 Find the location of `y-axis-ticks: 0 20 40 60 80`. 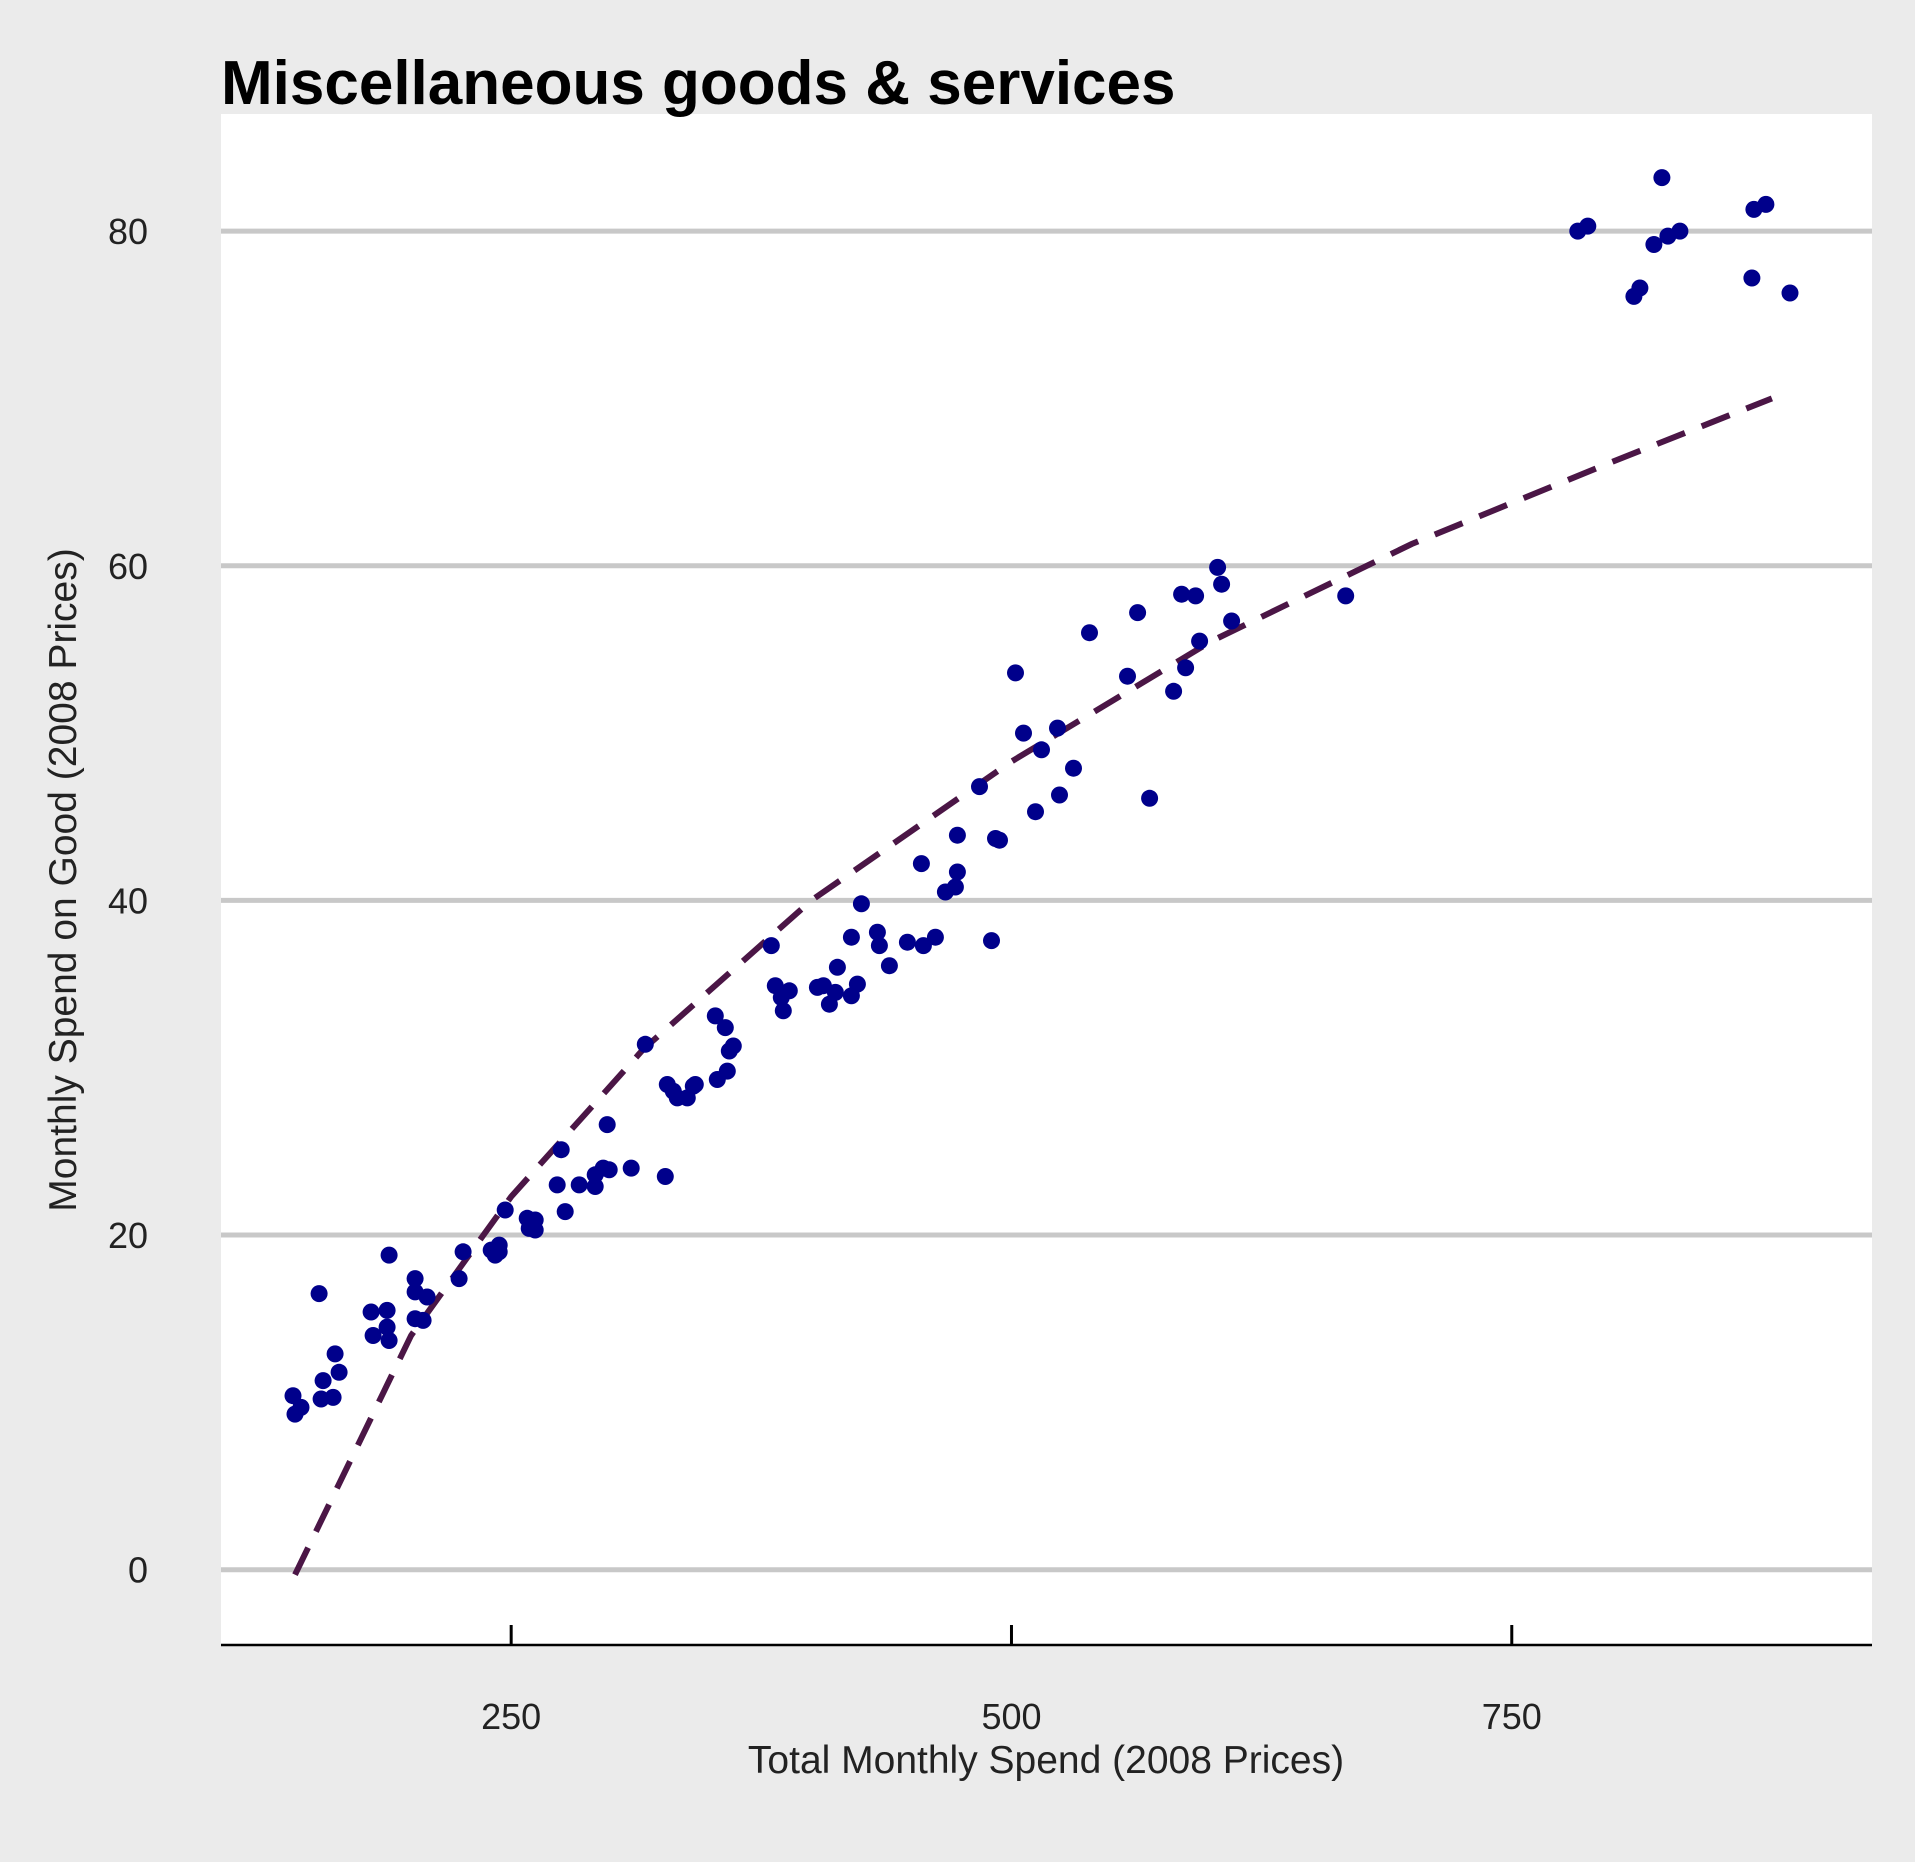

y-axis-ticks: 0 20 40 60 80 is located at coordinates (128, 901).